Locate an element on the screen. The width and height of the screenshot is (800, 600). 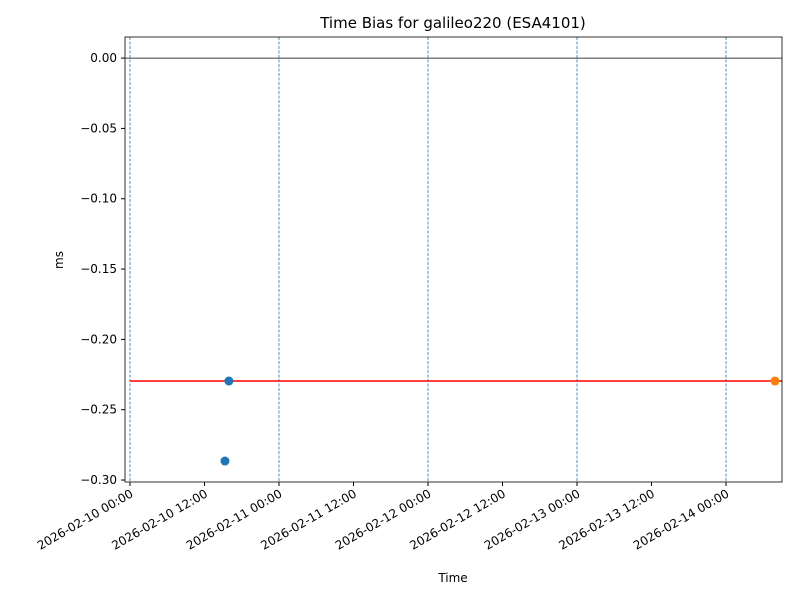
y-tick-label: −0.20 is located at coordinates (98, 339).